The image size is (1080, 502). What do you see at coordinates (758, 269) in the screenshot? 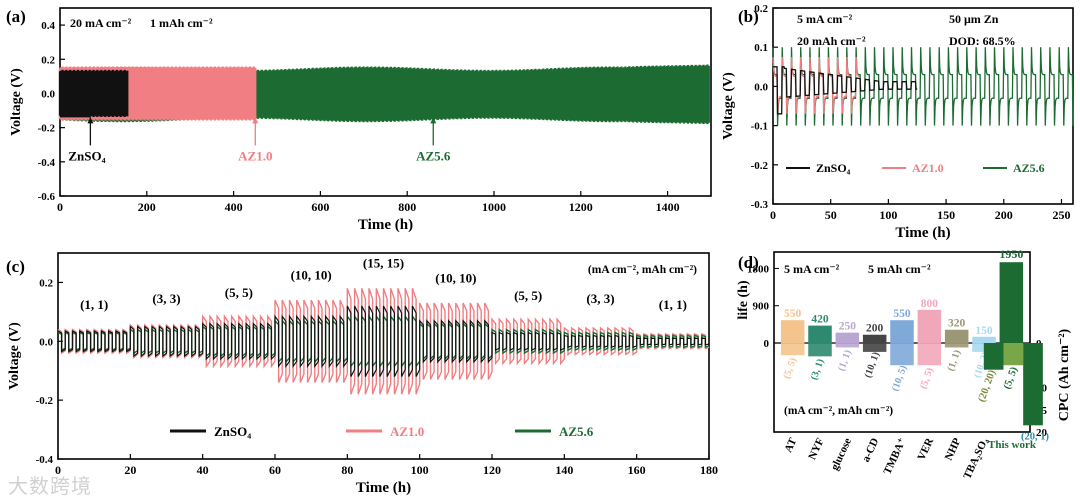
I see `y-tick-label: 1800` at bounding box center [758, 269].